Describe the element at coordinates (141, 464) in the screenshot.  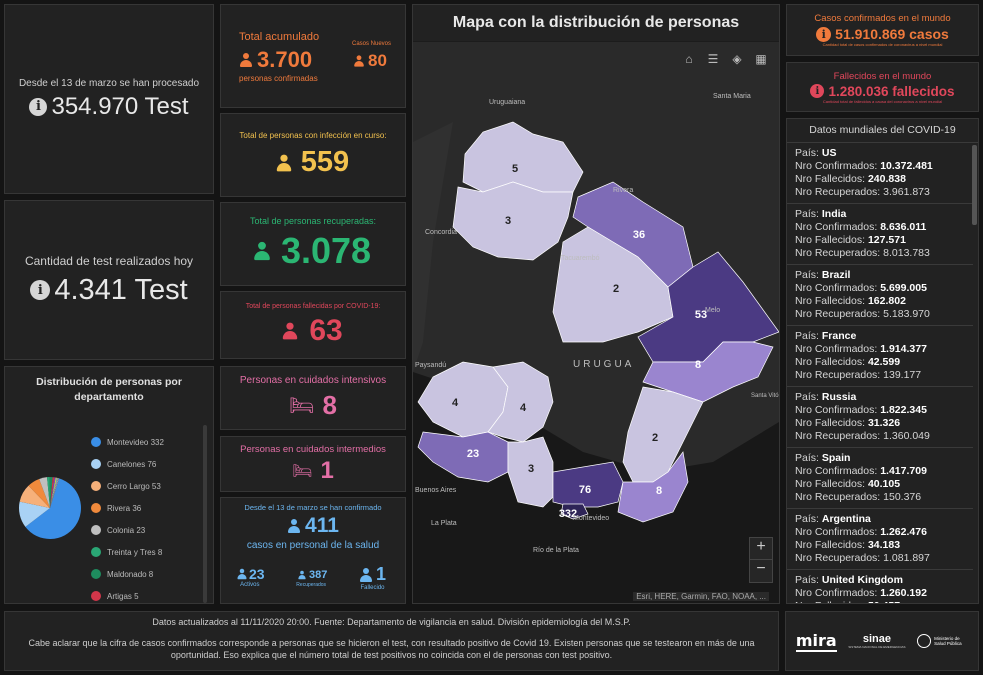
I see `legend-item: Canelones 76` at that location.